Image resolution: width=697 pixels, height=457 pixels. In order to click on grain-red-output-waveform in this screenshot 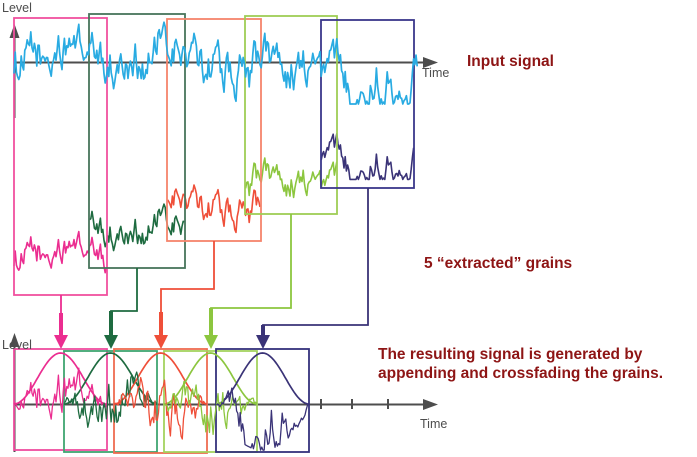, I will do `click(160, 408)`.